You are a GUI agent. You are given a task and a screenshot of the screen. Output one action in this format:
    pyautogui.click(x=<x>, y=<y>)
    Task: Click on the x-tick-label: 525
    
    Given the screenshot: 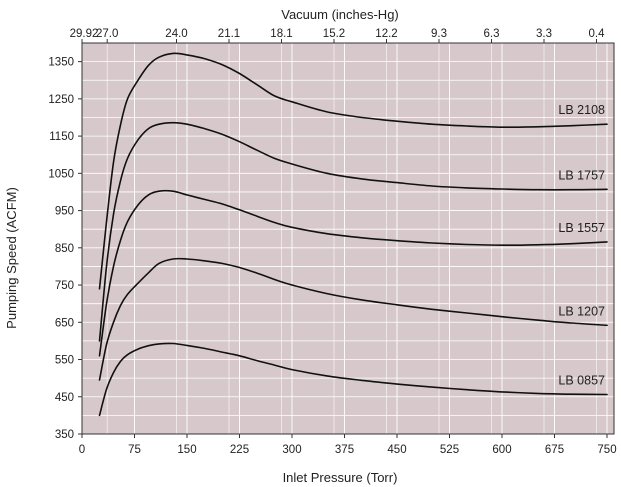 What is the action you would take?
    pyautogui.click(x=449, y=450)
    